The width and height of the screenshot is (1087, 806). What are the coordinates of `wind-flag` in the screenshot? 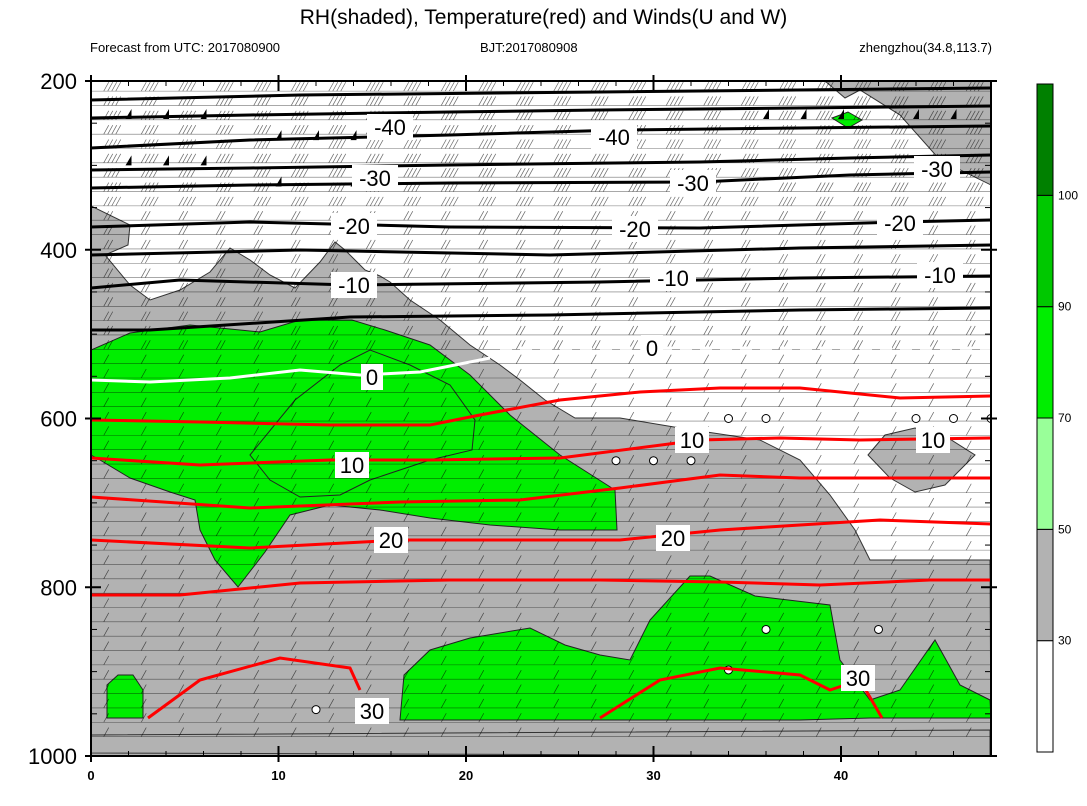 It's located at (841, 113).